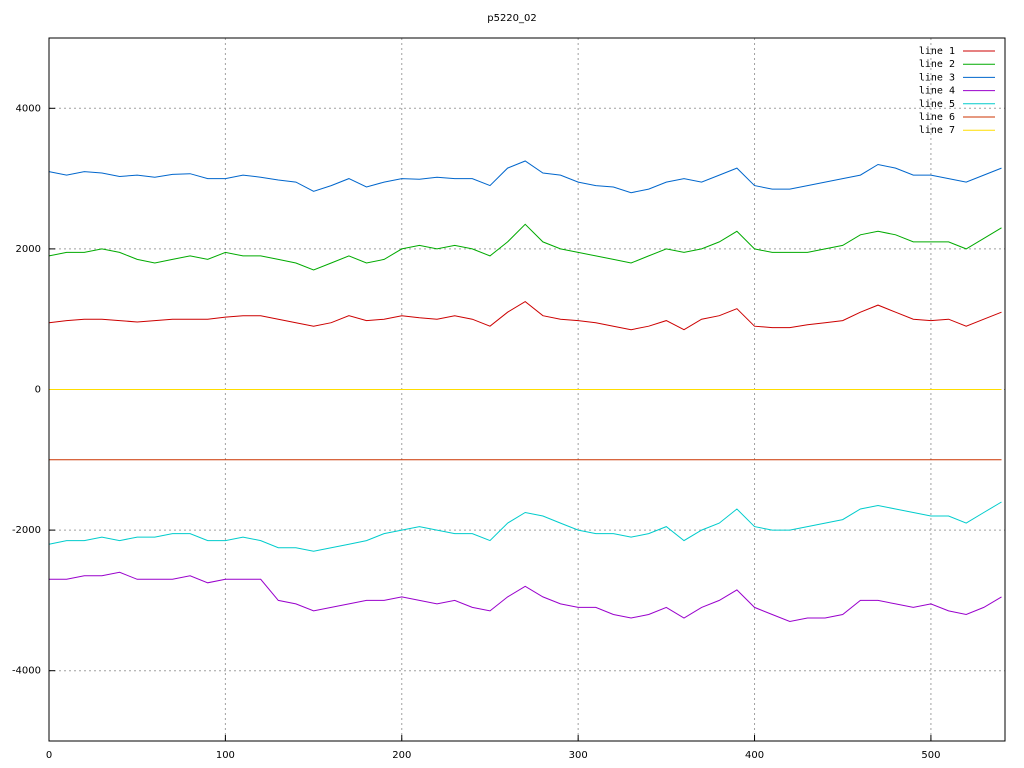 This screenshot has width=1024, height=768. What do you see at coordinates (49, 755) in the screenshot?
I see `x-tick-label: 0` at bounding box center [49, 755].